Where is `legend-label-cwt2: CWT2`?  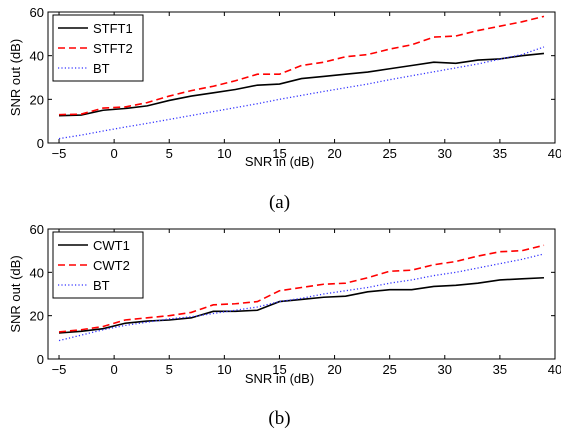
legend-label-cwt2: CWT2 is located at coordinates (111, 265).